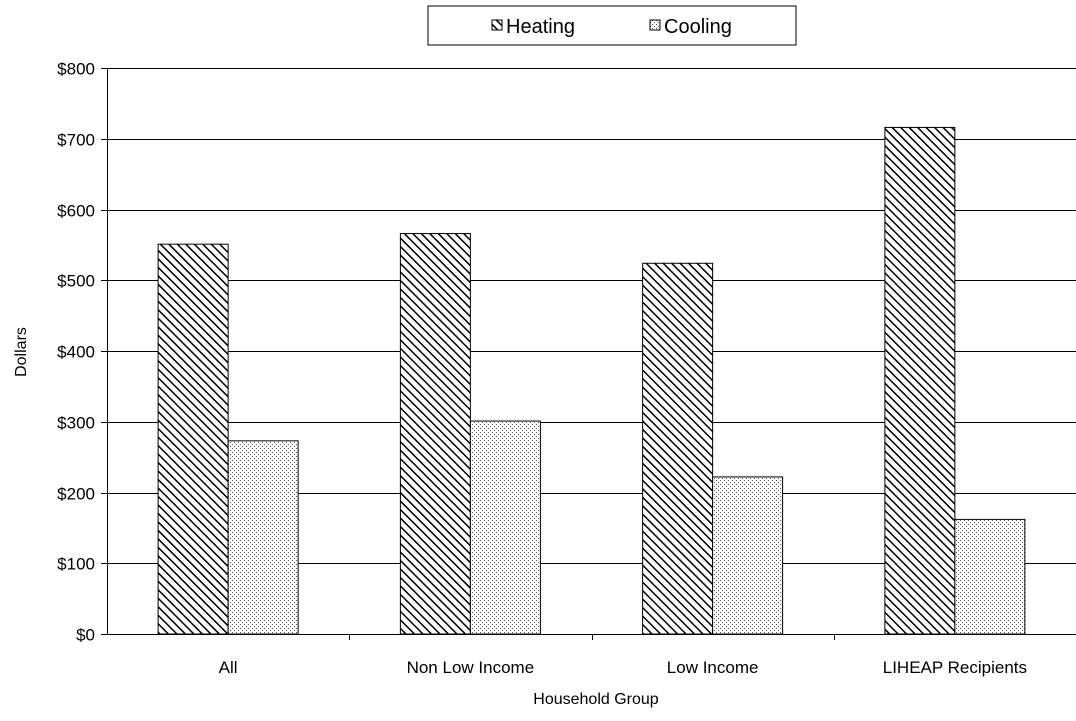 This screenshot has width=1076, height=721. What do you see at coordinates (228, 667) in the screenshot?
I see `x-tick-label: All` at bounding box center [228, 667].